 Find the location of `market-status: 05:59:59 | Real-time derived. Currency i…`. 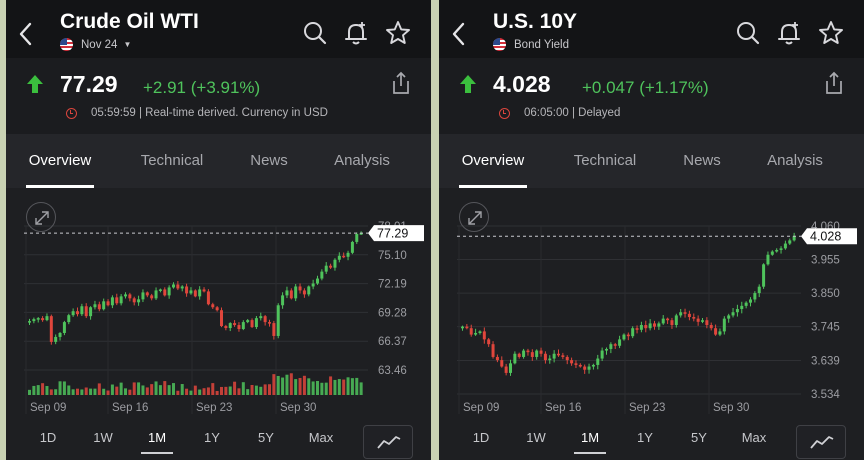

market-status: 05:59:59 | Real-time derived. Currency i… is located at coordinates (197, 113).